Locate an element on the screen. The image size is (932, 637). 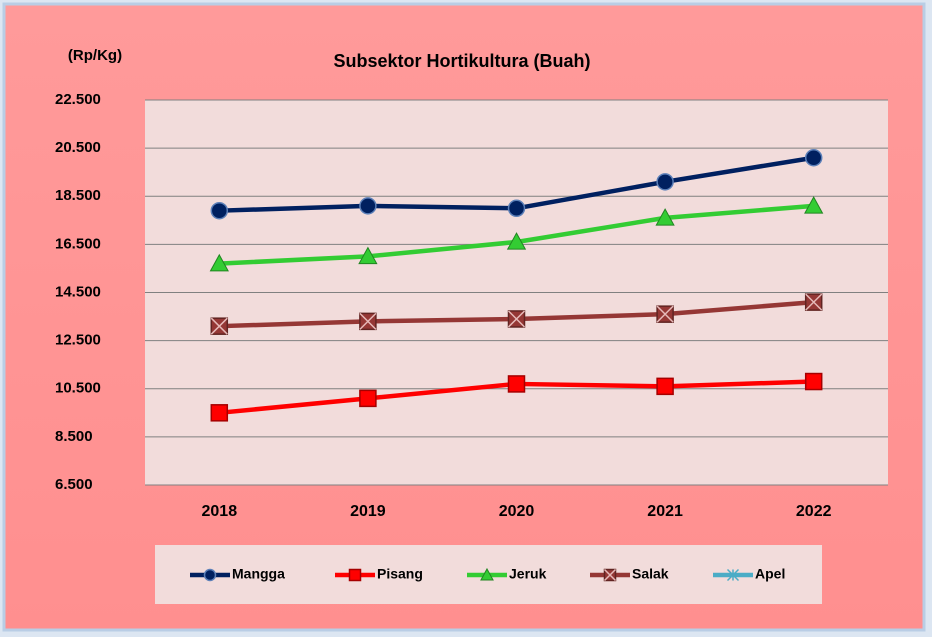
y-tick-label: 20.500 is located at coordinates (78, 147).